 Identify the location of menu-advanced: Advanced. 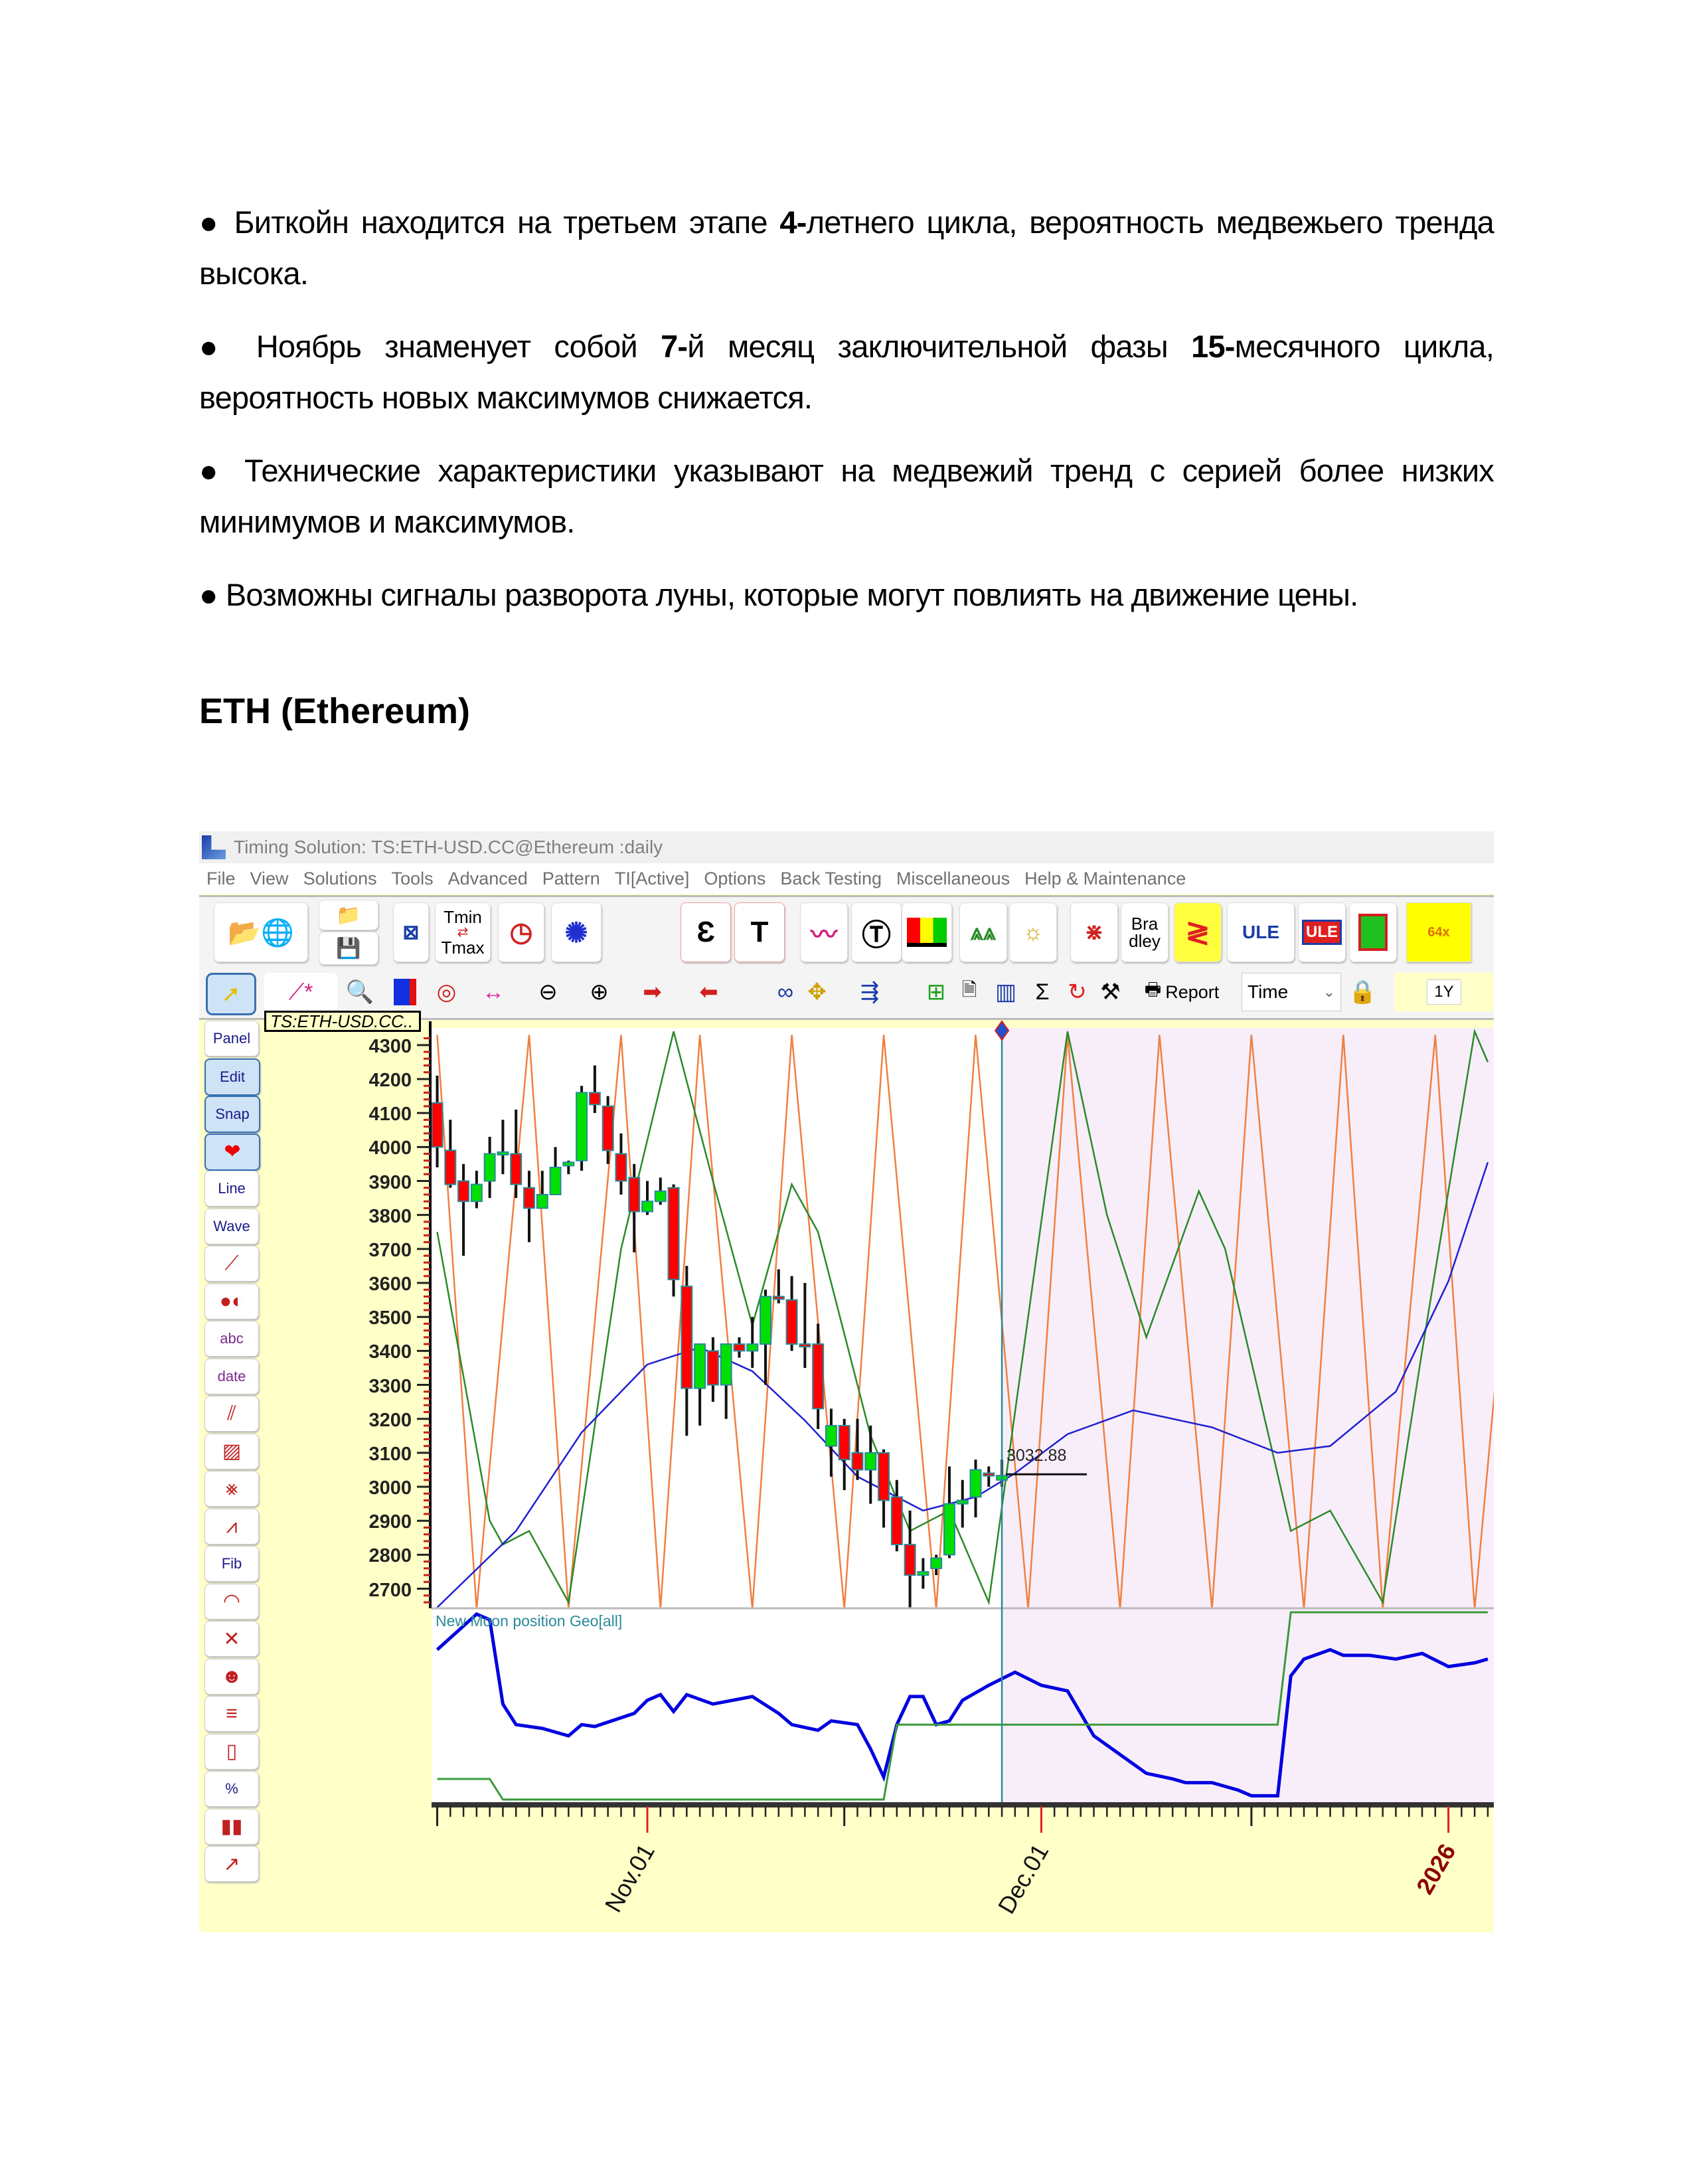
(487, 878).